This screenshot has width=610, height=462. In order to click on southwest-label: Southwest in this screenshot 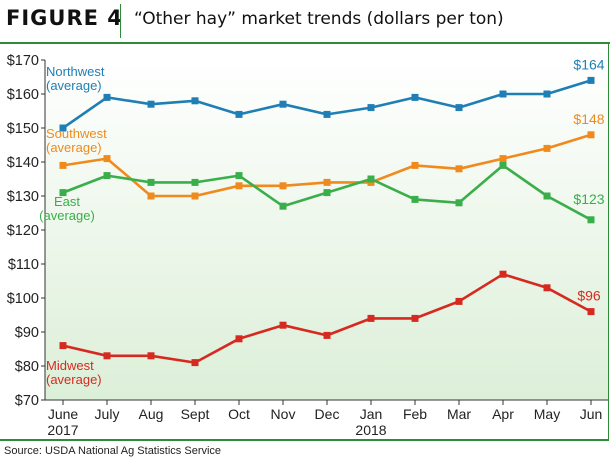, I will do `click(76, 133)`.